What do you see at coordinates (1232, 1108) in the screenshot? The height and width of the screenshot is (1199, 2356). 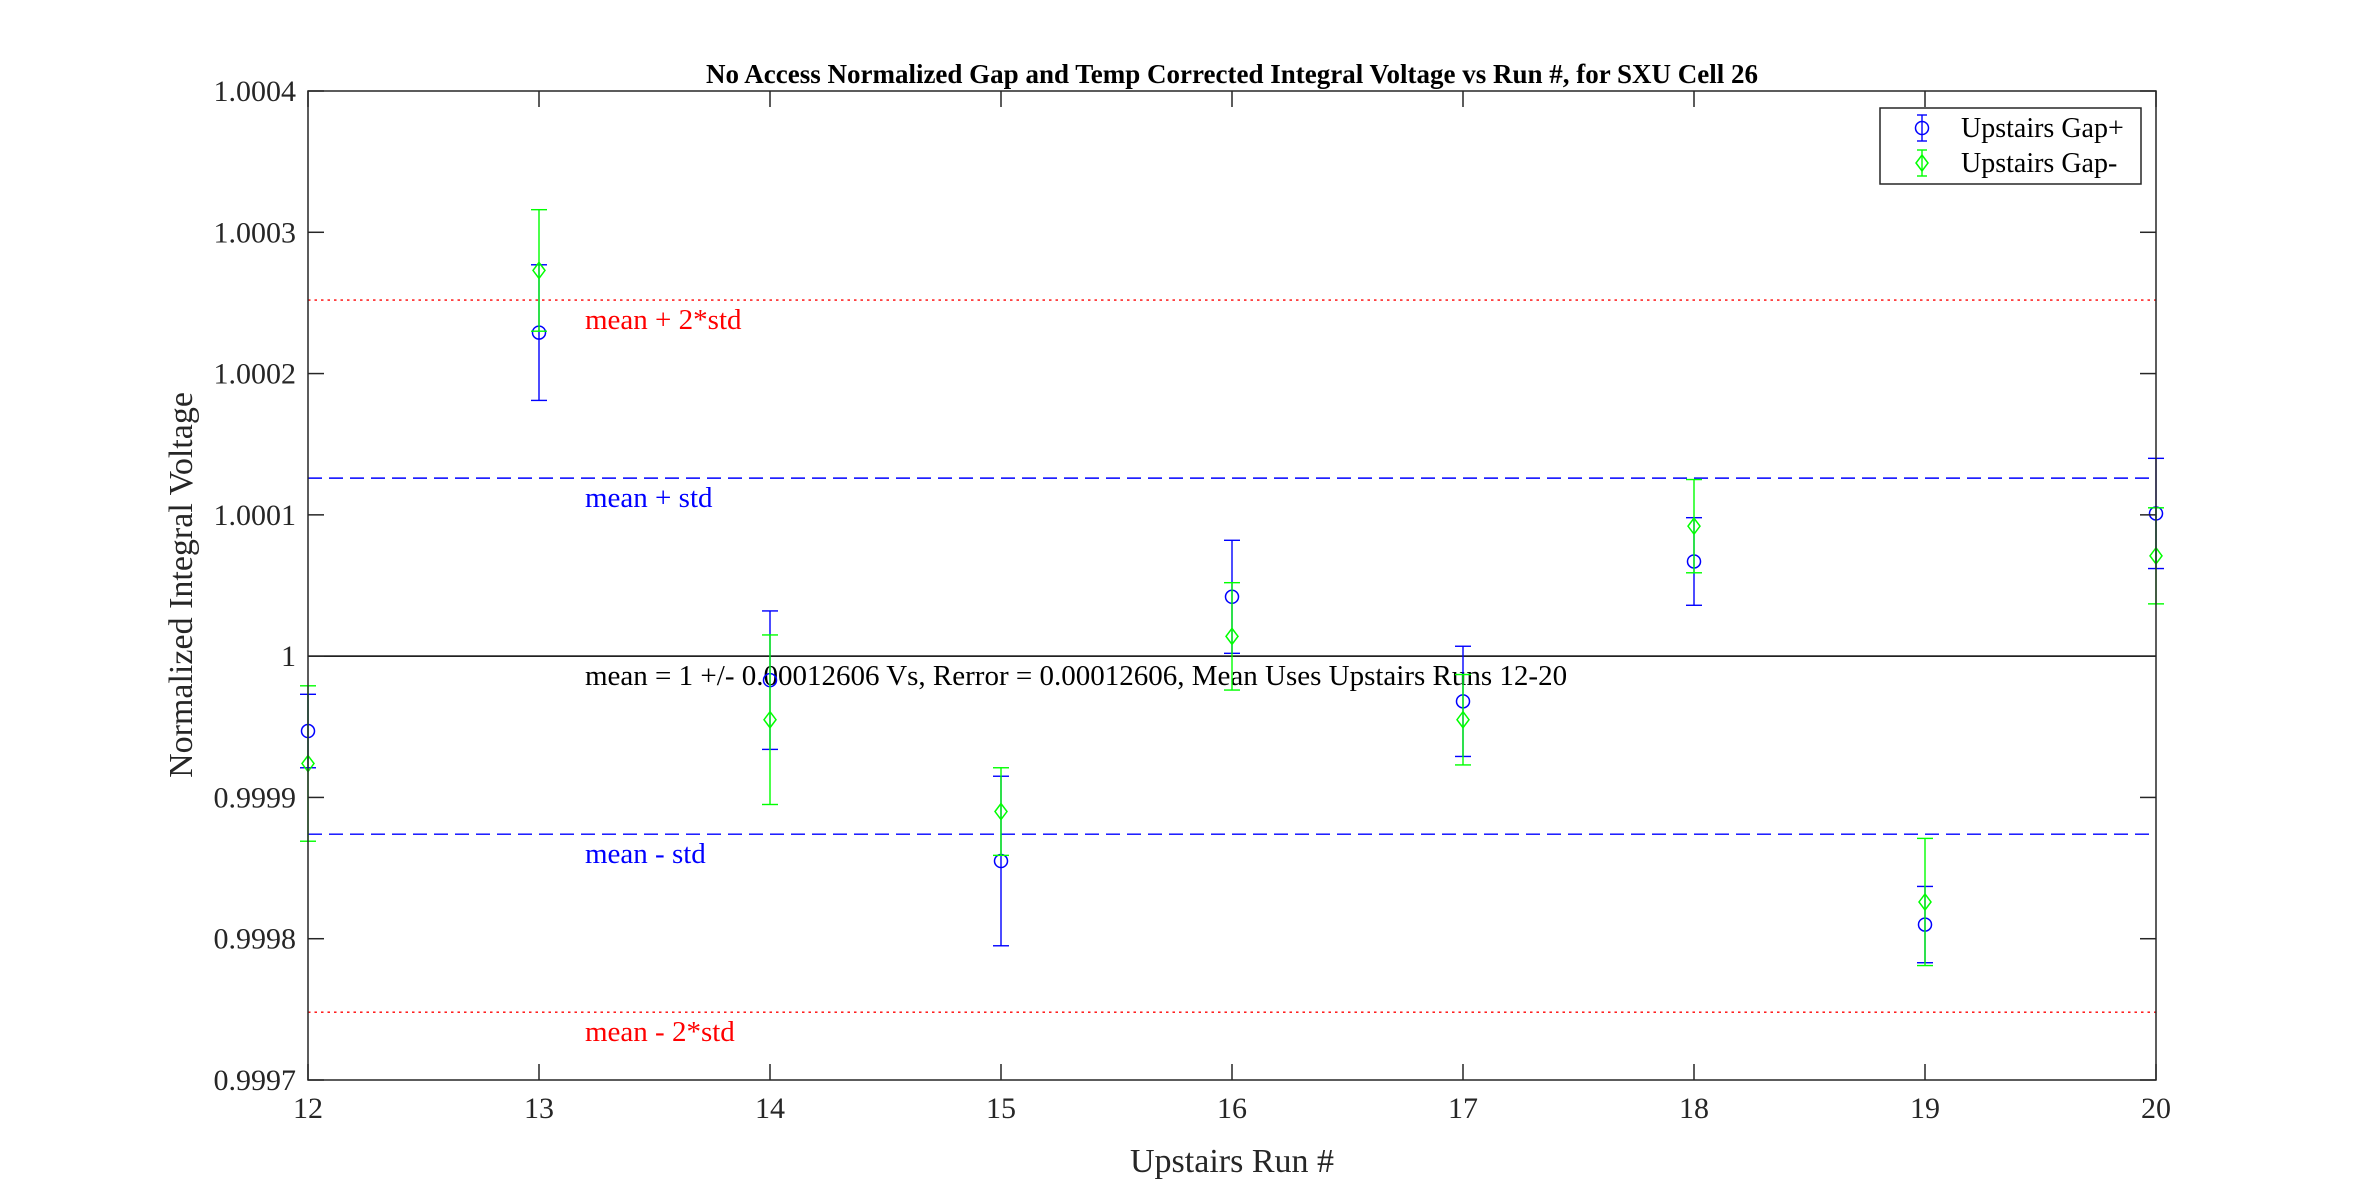 I see `x-tick-label: 16` at bounding box center [1232, 1108].